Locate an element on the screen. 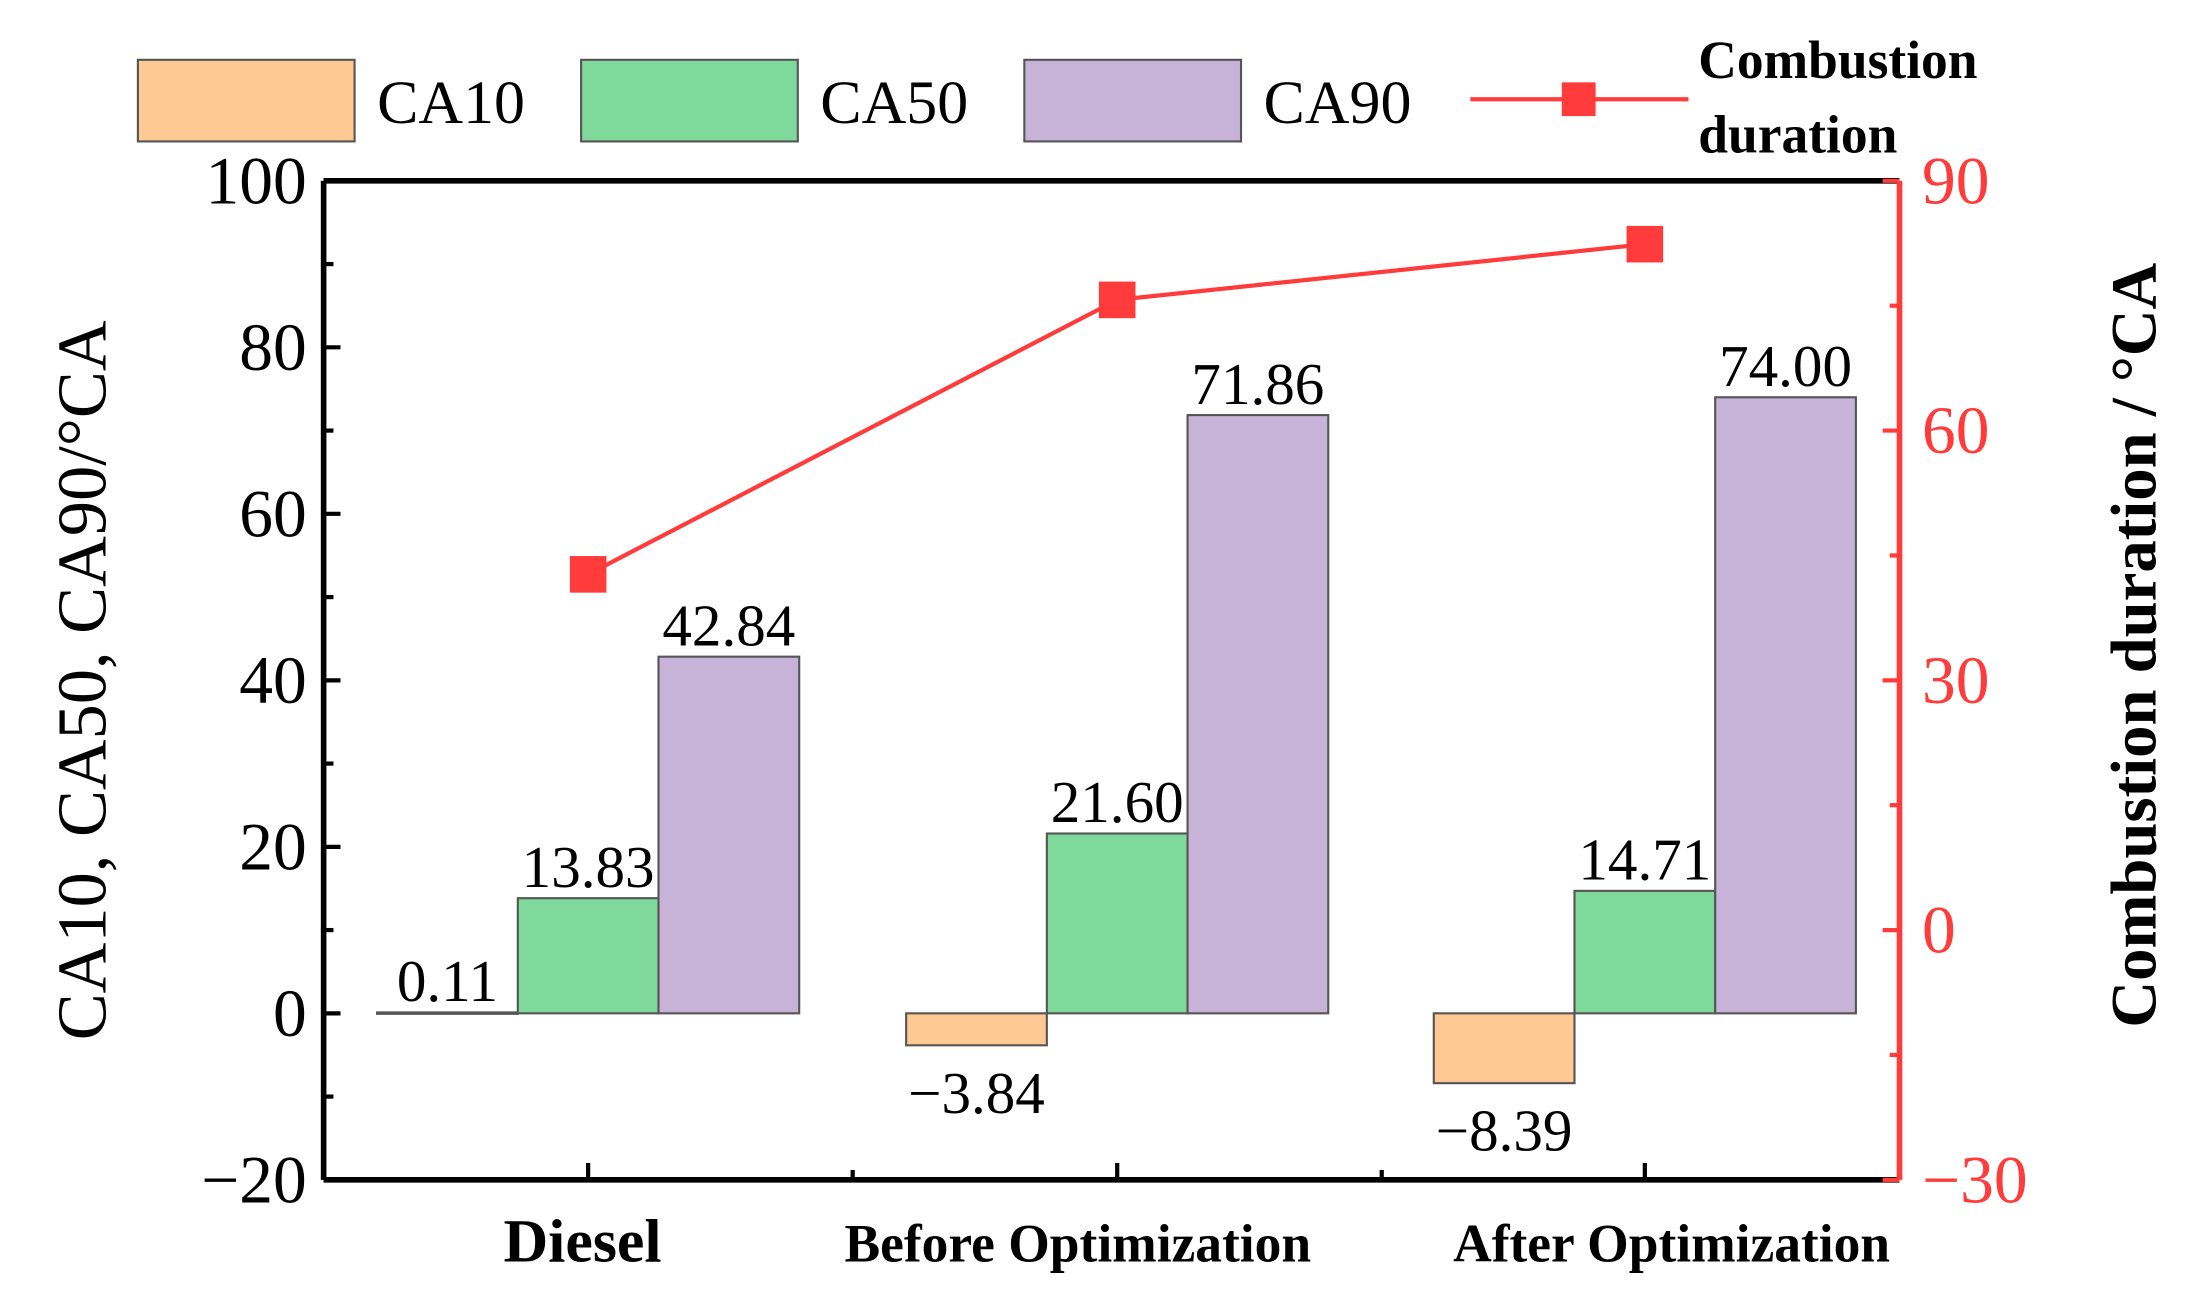 This screenshot has height=1310, width=2195. y-tick-label: −20 is located at coordinates (254, 1179).